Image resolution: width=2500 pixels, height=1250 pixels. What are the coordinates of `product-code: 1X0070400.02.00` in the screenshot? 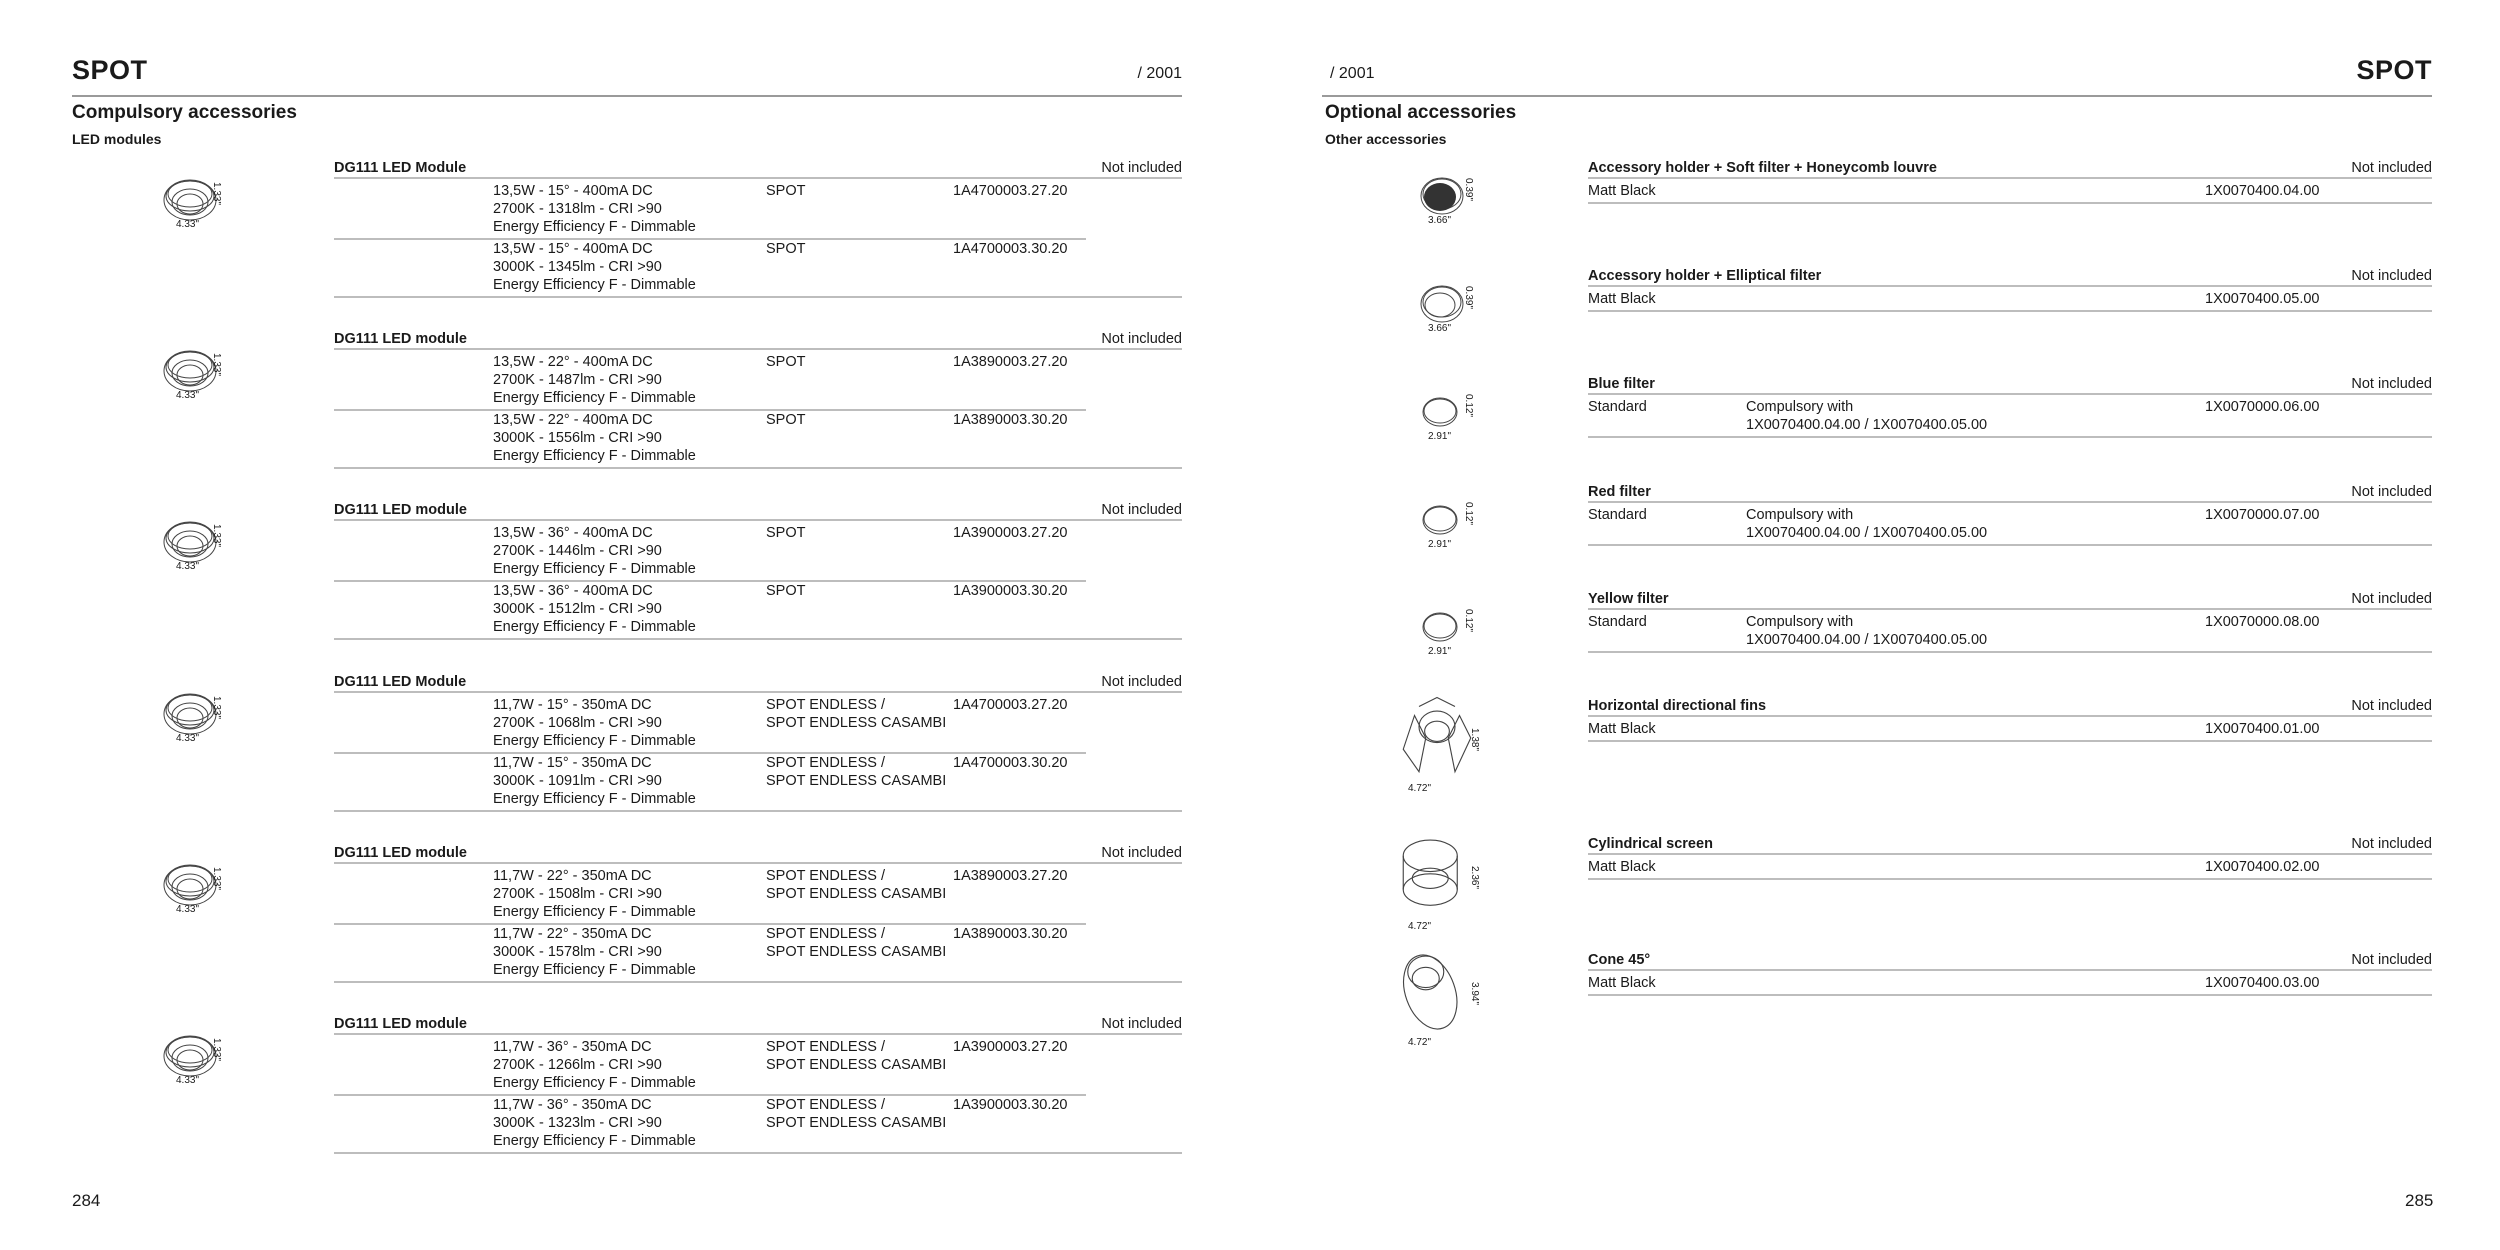 It's located at (2262, 867).